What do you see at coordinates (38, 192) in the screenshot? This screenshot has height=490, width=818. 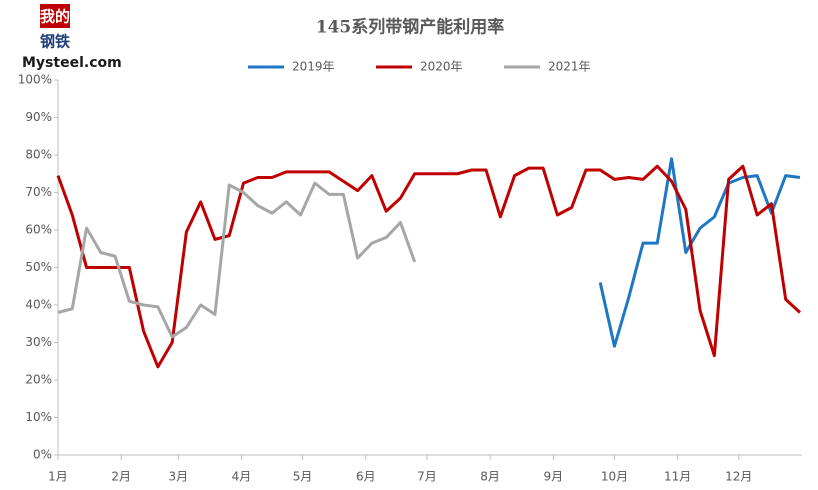 I see `y-tick-label: 70%` at bounding box center [38, 192].